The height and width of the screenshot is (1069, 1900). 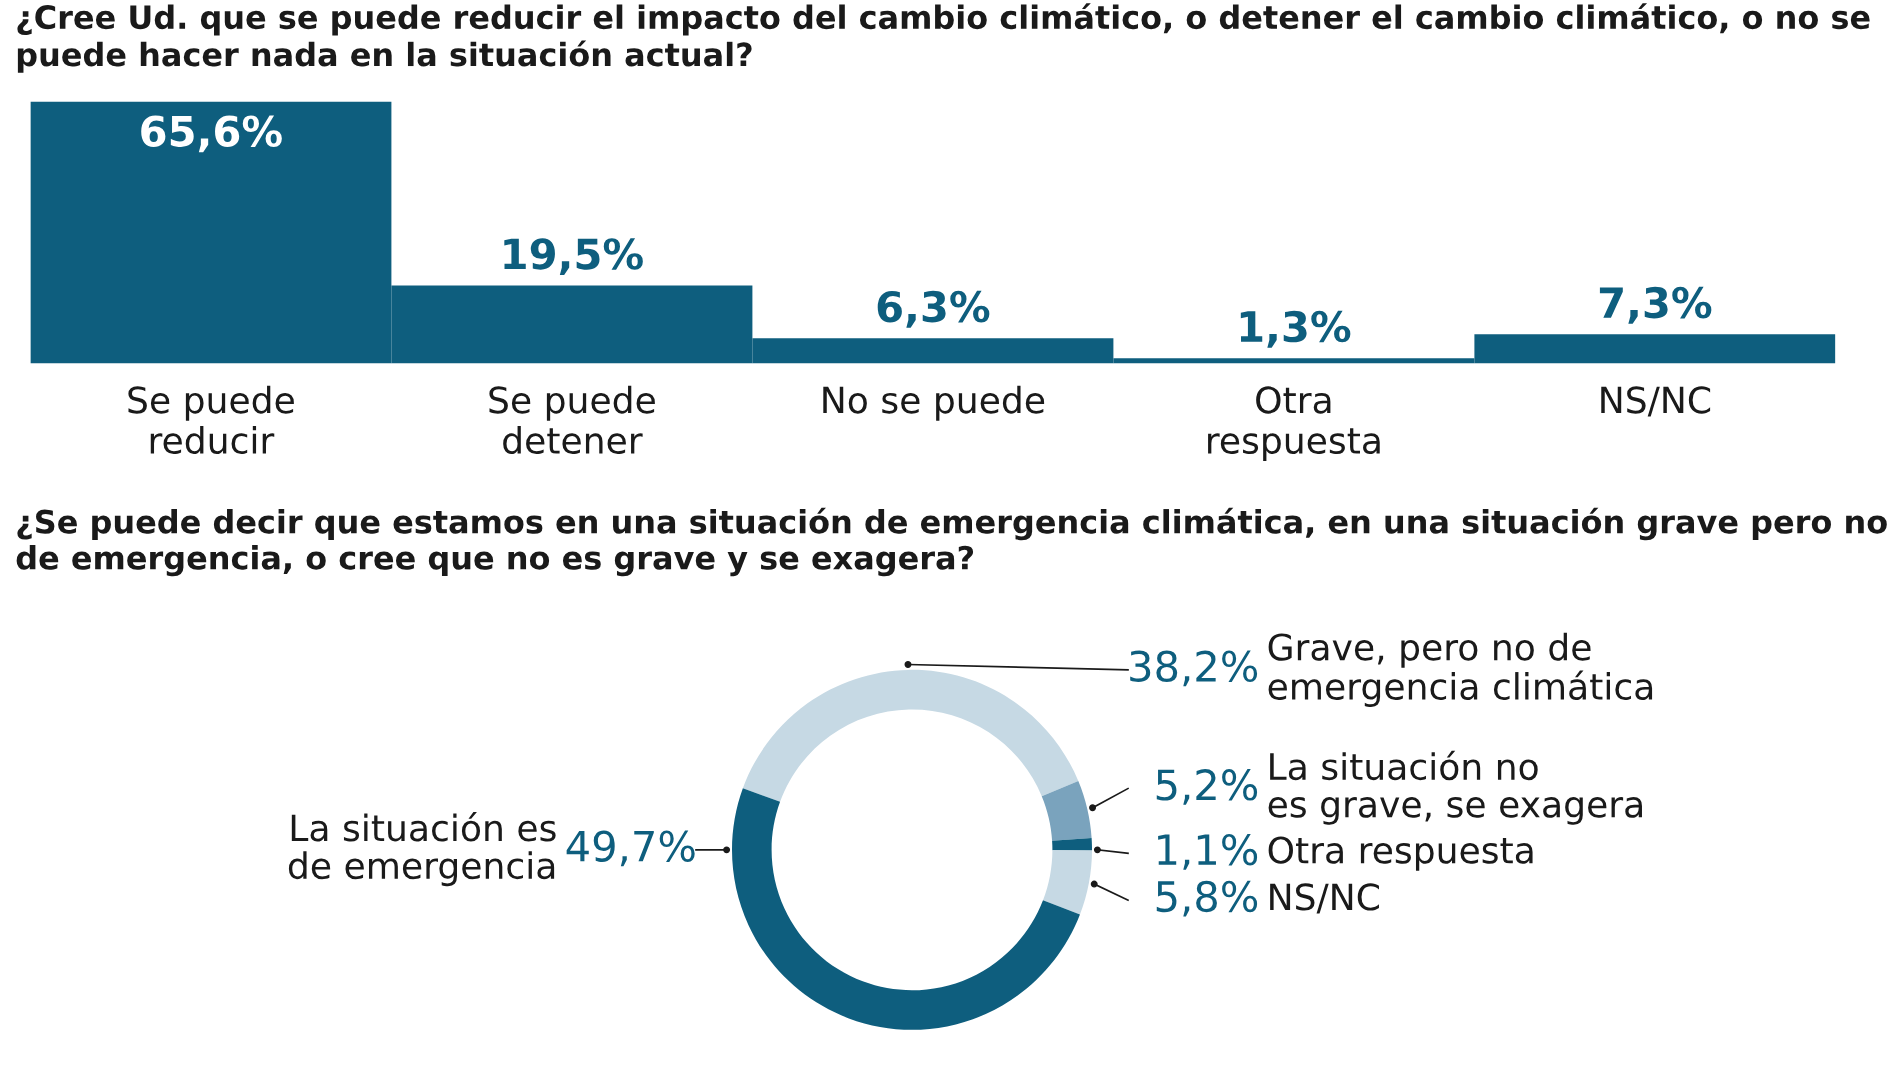 I want to click on chart-title: ¿Se puede decir que estamos en una situación de emergencia climática, en una situación grave pero no de emergencia, o cree que no es grave y se exagera?, so click(x=951, y=542).